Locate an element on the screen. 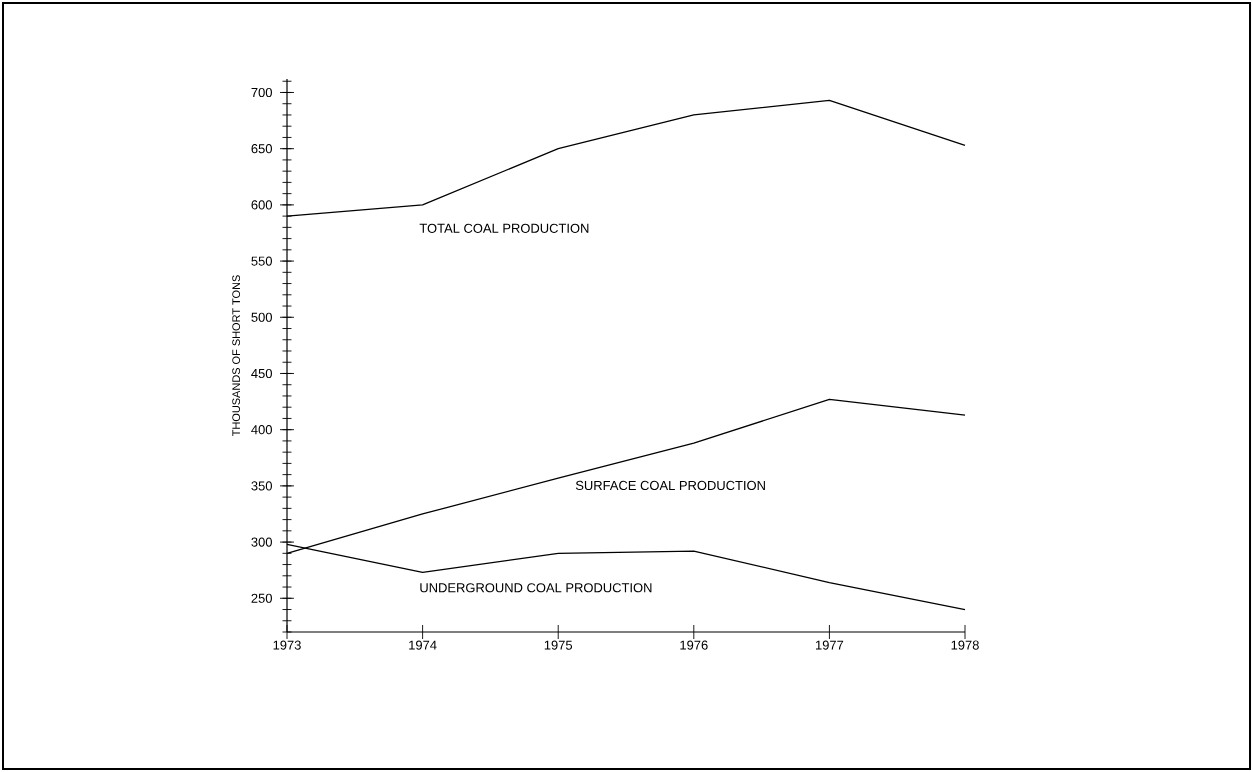  y-axis-title: THOUSANDS OF SHORT TONS is located at coordinates (236, 356).